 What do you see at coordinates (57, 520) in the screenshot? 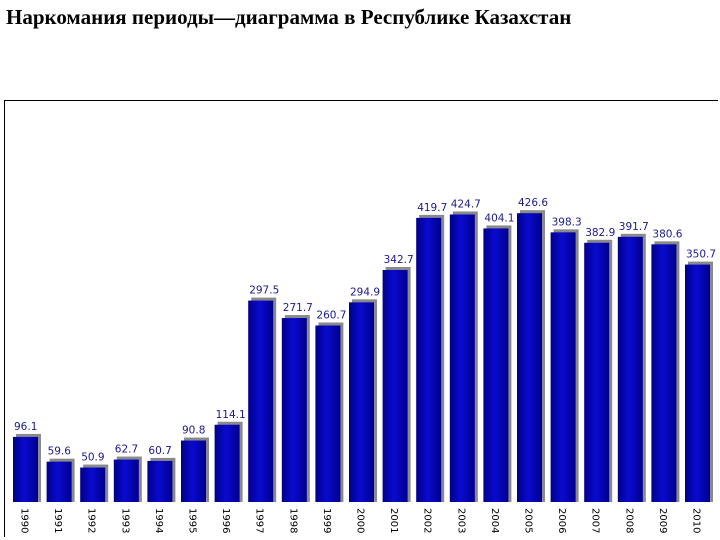
I see `x-tick-label: 1991` at bounding box center [57, 520].